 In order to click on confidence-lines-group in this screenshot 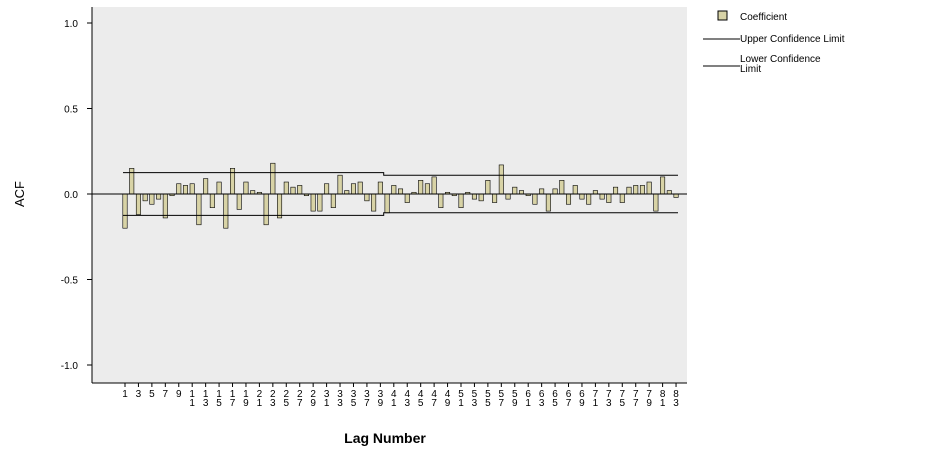, I will do `click(400, 194)`.